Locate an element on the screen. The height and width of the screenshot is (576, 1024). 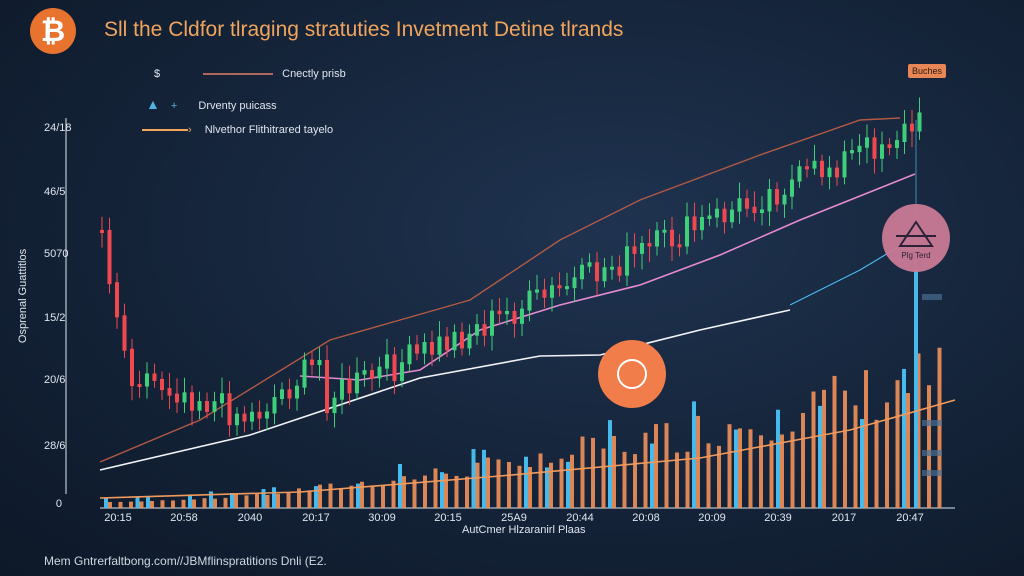
legend-item-2: ▲ + Drventy puicass is located at coordinates (211, 104).